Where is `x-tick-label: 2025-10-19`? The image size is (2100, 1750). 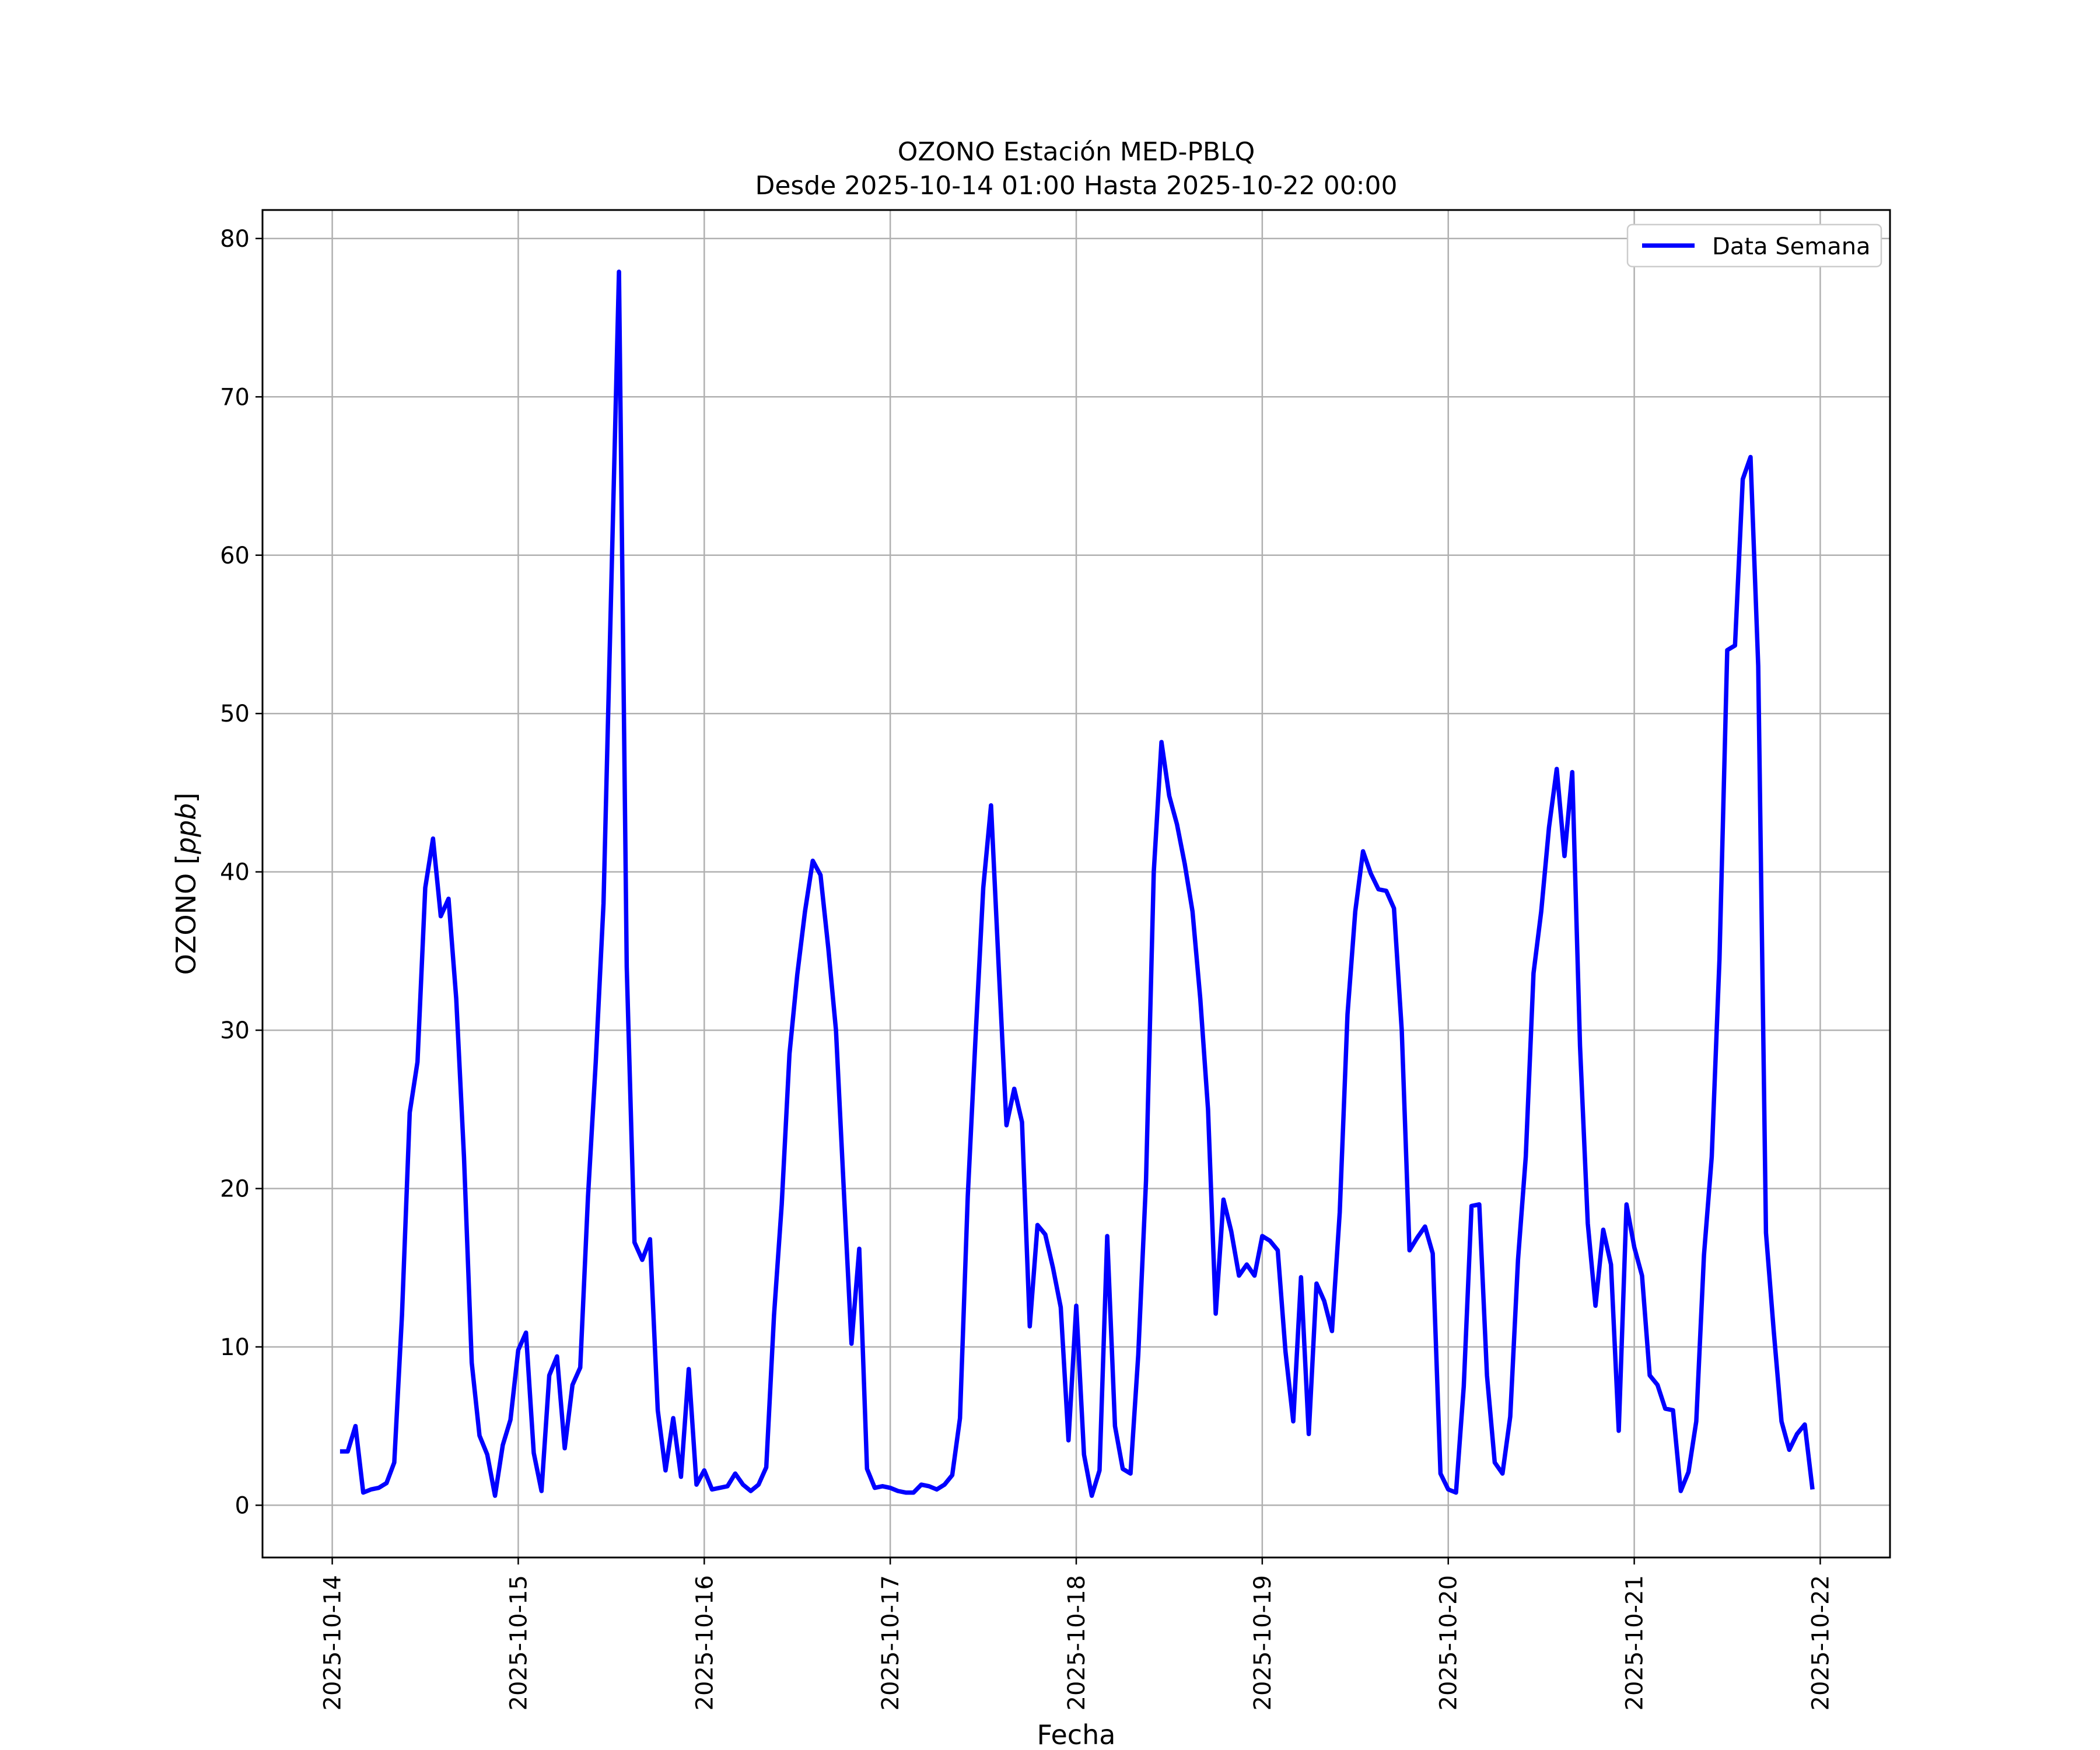 x-tick-label: 2025-10-19 is located at coordinates (1263, 1643).